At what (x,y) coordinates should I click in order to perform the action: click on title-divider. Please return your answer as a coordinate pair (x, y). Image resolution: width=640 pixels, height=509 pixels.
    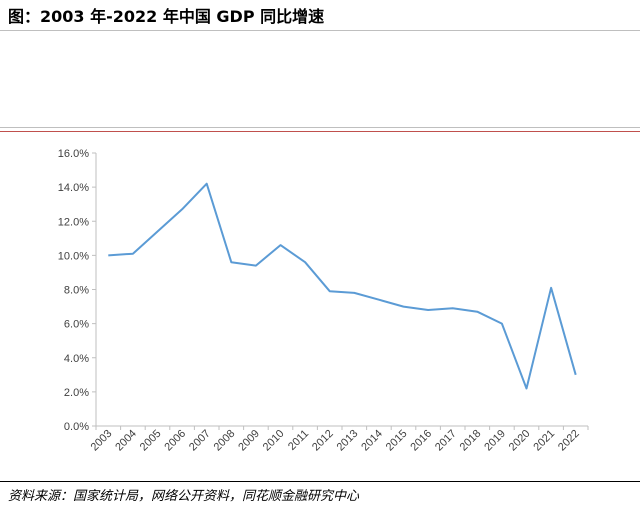
    Looking at the image, I should click on (320, 30).